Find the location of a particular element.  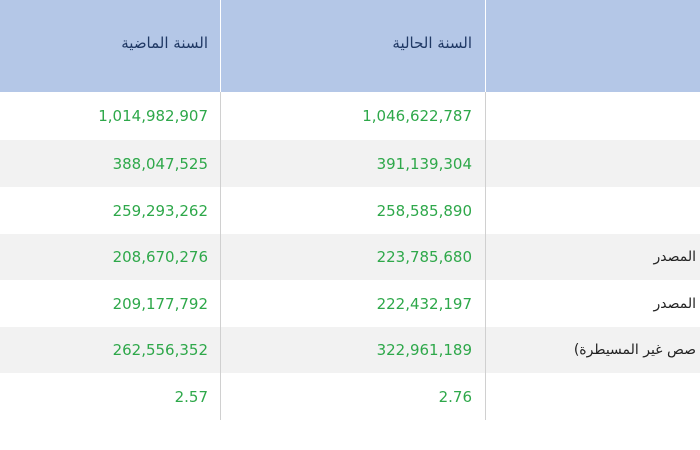

cell-label: صص غير المسيطرة) is located at coordinates (592, 350).